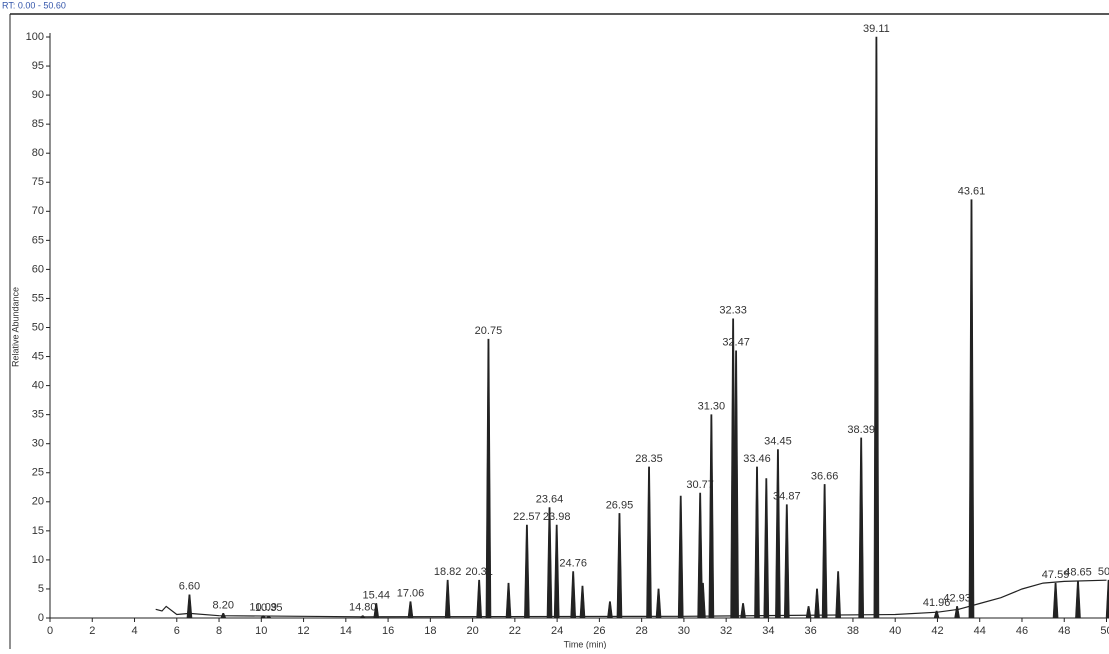  What do you see at coordinates (489, 331) in the screenshot?
I see `peak-label: 20.75` at bounding box center [489, 331].